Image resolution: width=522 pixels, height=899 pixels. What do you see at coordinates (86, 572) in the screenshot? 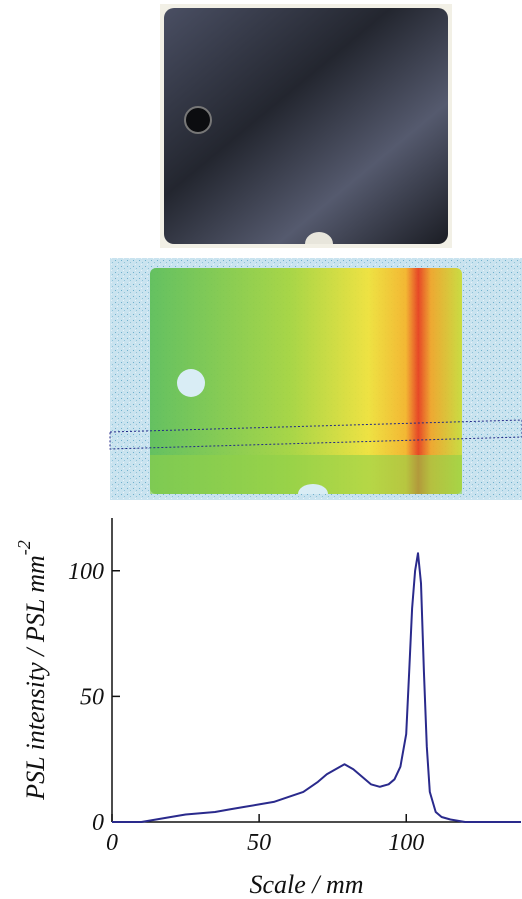
I see `y-tick-label: 100` at bounding box center [86, 572].